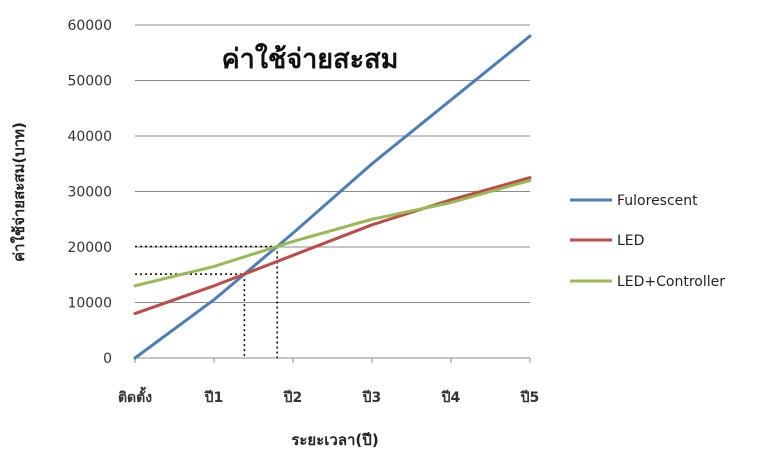 This screenshot has height=452, width=758. I want to click on x-tick-label: ปี4, so click(450, 398).